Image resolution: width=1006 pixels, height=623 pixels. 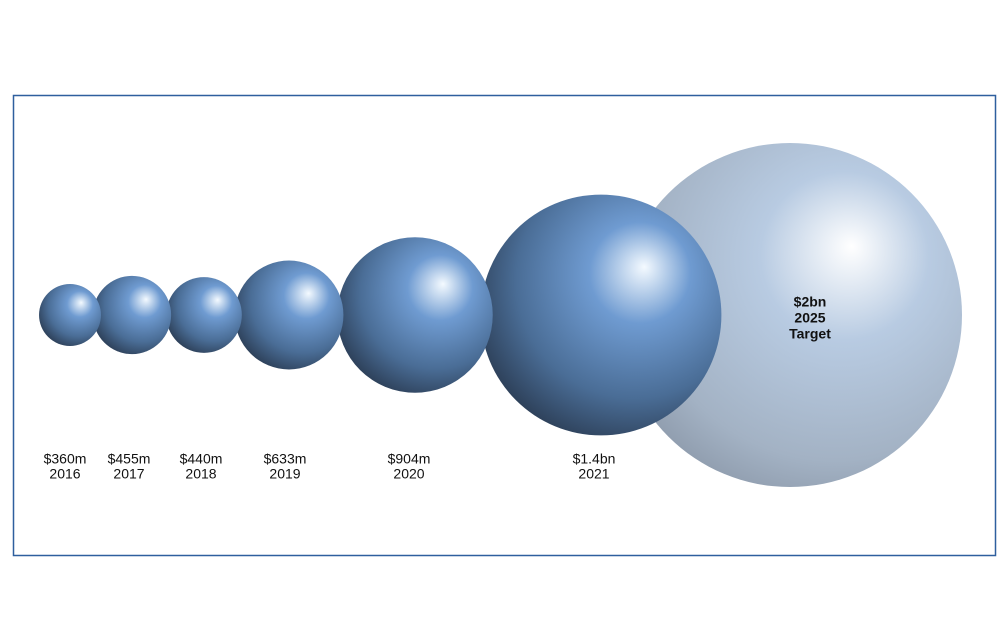 I want to click on category-label: 2019, so click(x=284, y=474).